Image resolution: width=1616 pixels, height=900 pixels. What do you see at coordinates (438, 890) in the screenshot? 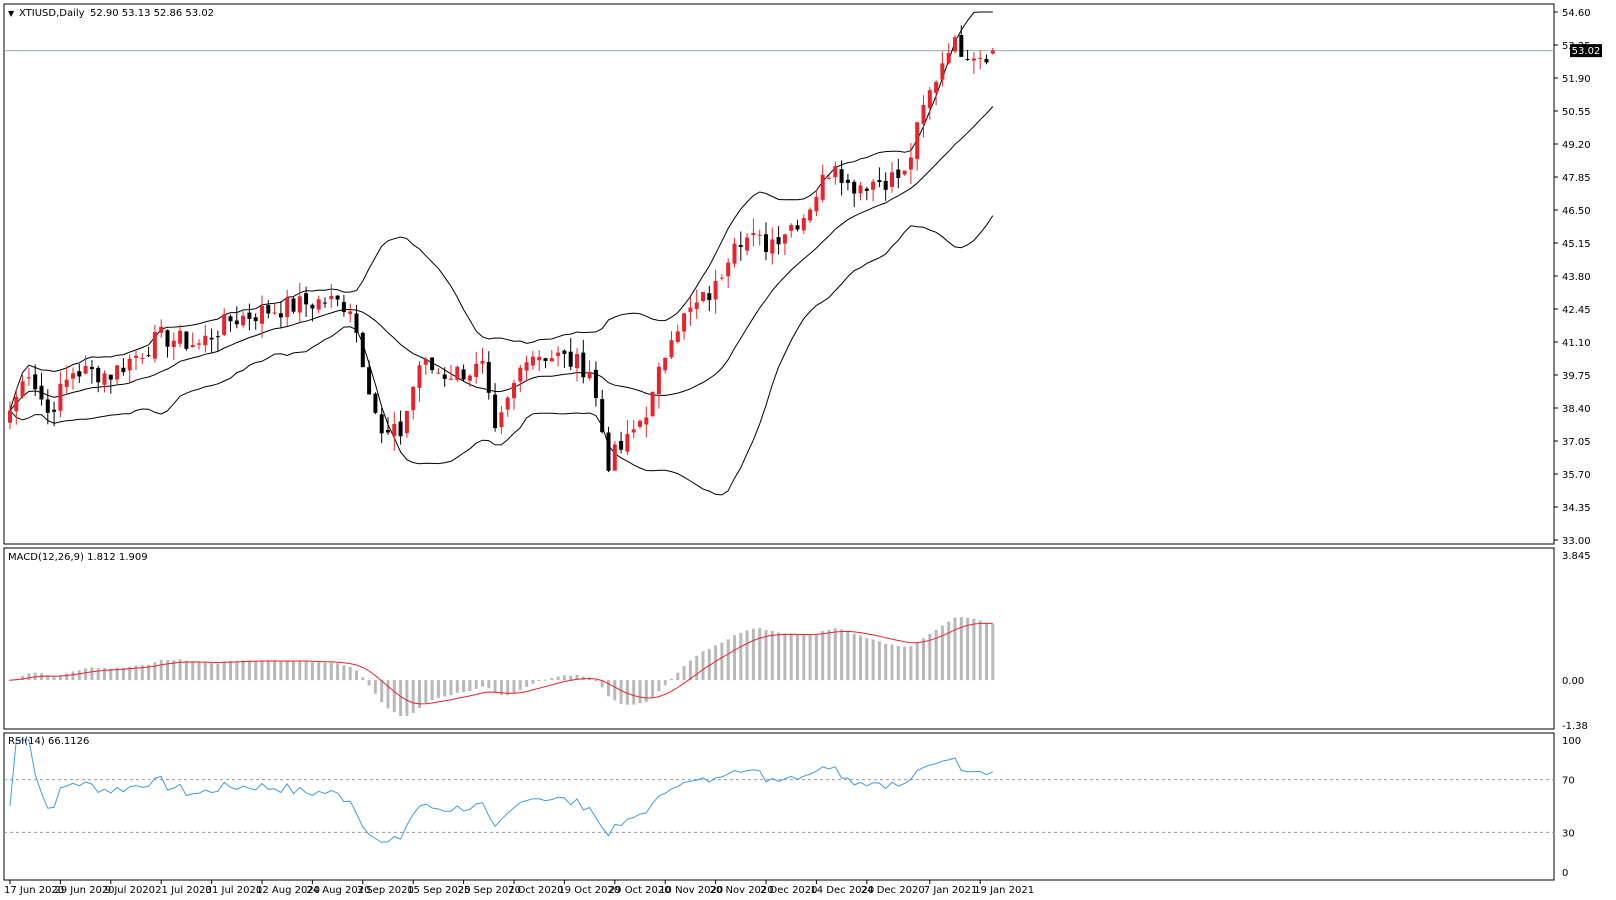
I see `date-tick-label: 15 Sep 2020` at bounding box center [438, 890].